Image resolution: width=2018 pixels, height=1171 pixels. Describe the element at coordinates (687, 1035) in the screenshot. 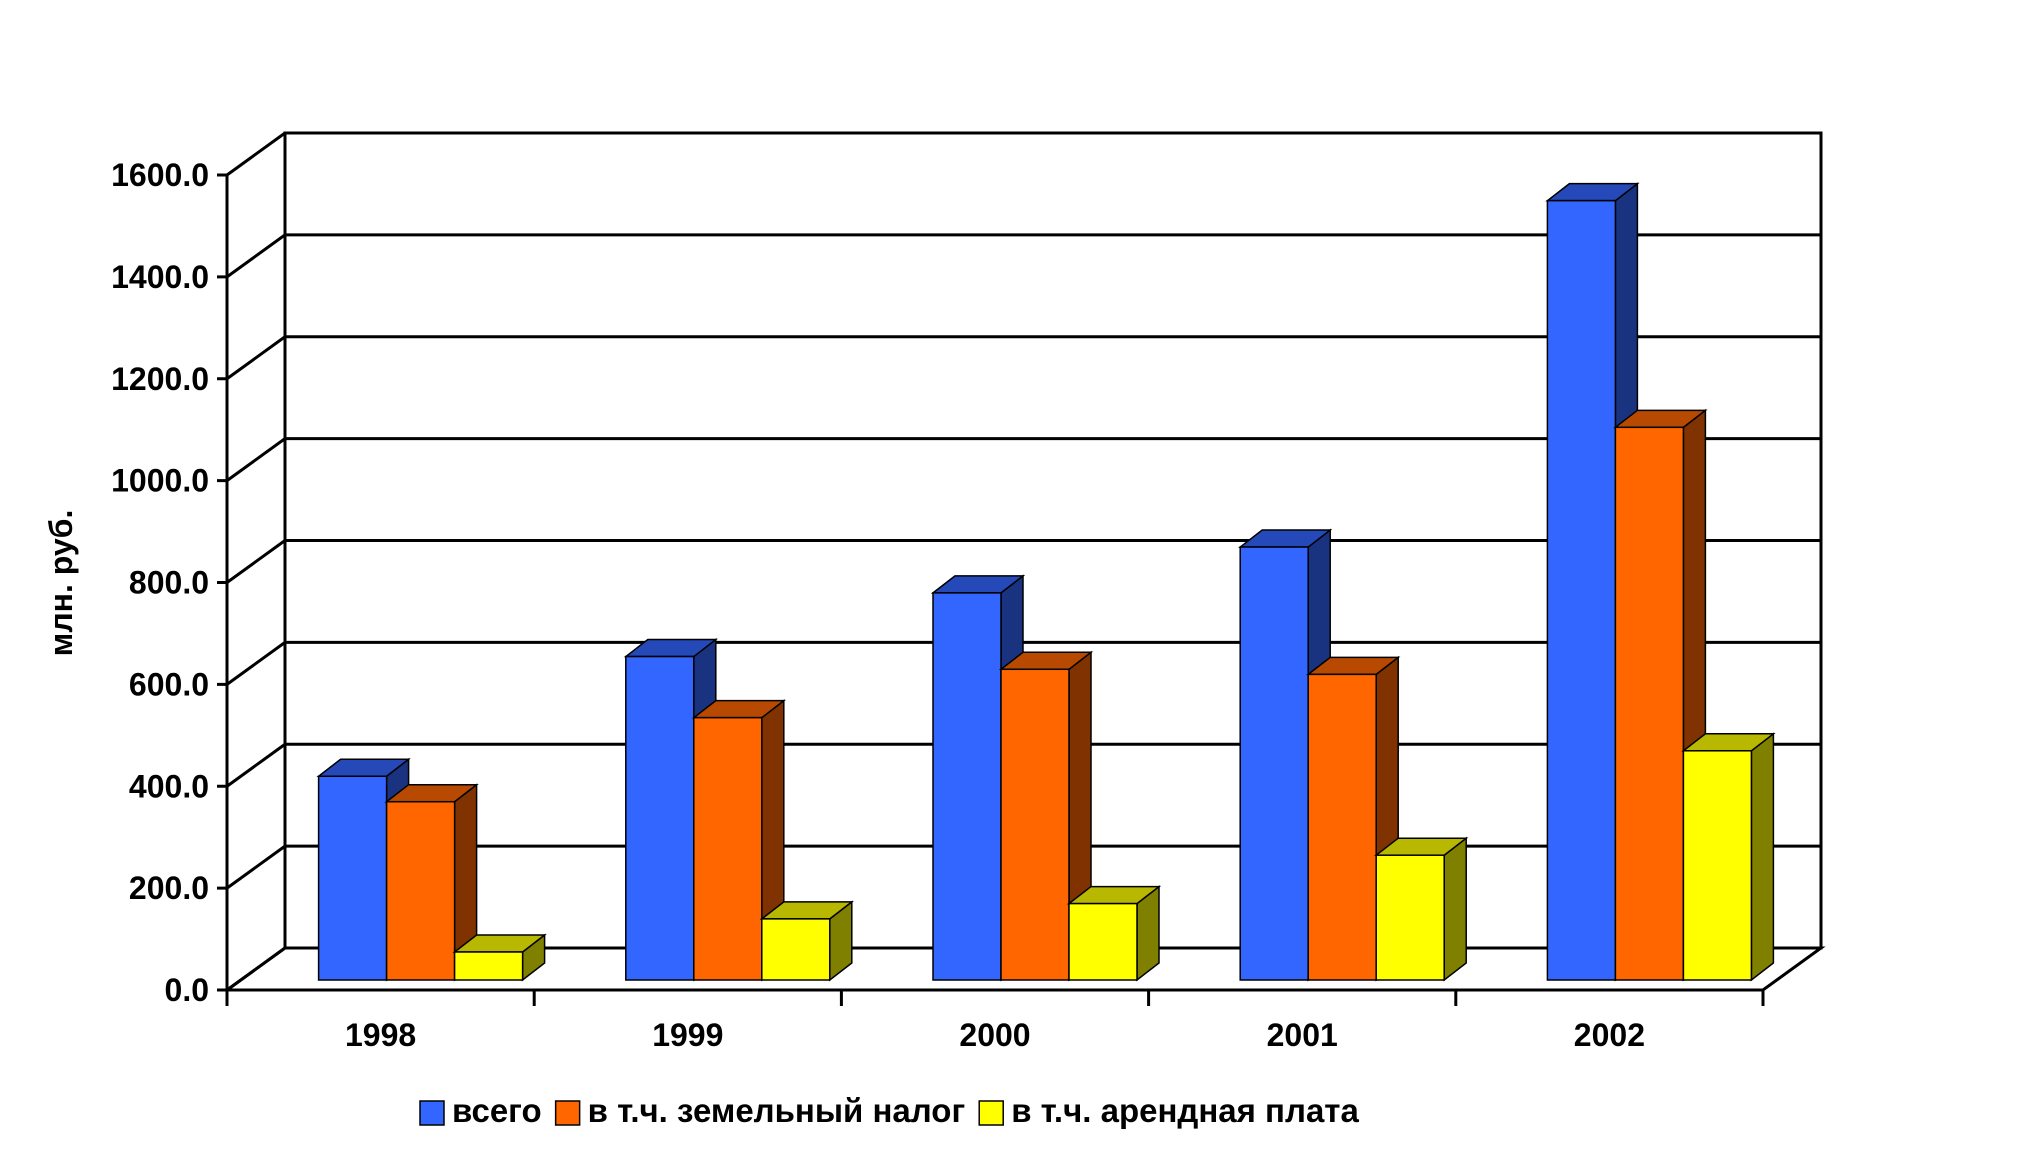

I see `x-tick-label: 1999` at that location.